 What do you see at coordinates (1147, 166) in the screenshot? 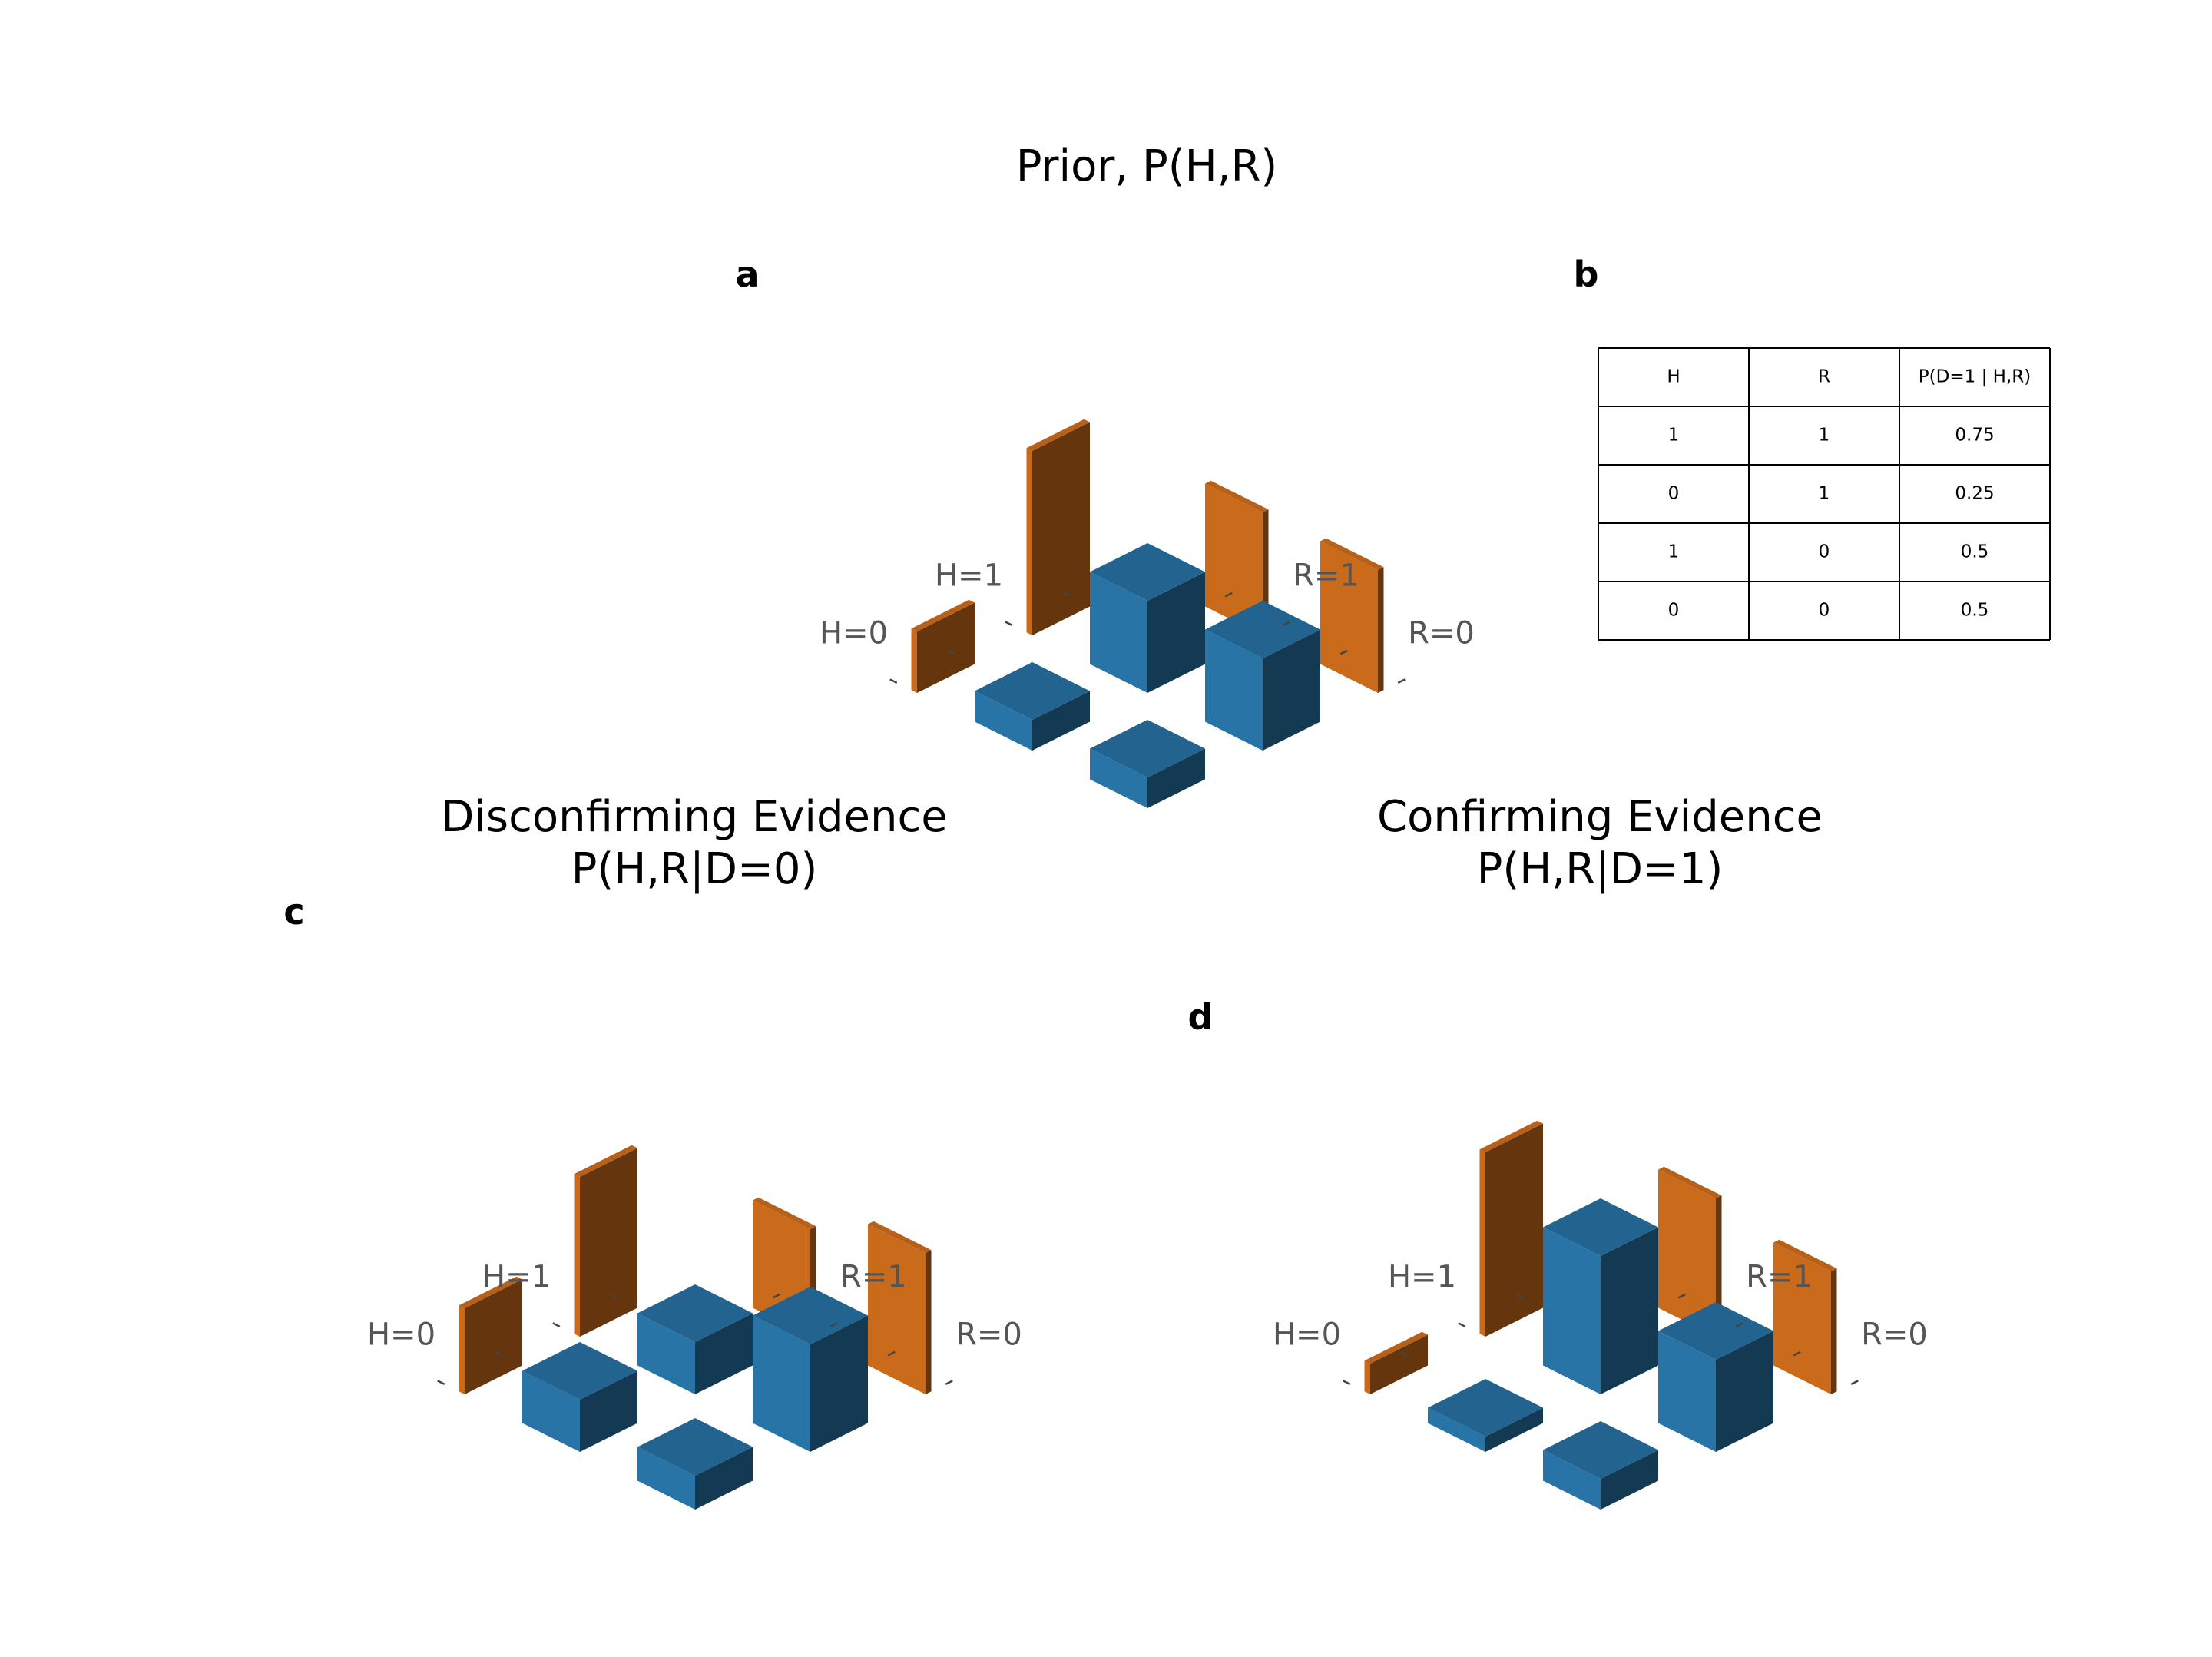
I see `figure-title: Prior, P(H,R)` at bounding box center [1147, 166].